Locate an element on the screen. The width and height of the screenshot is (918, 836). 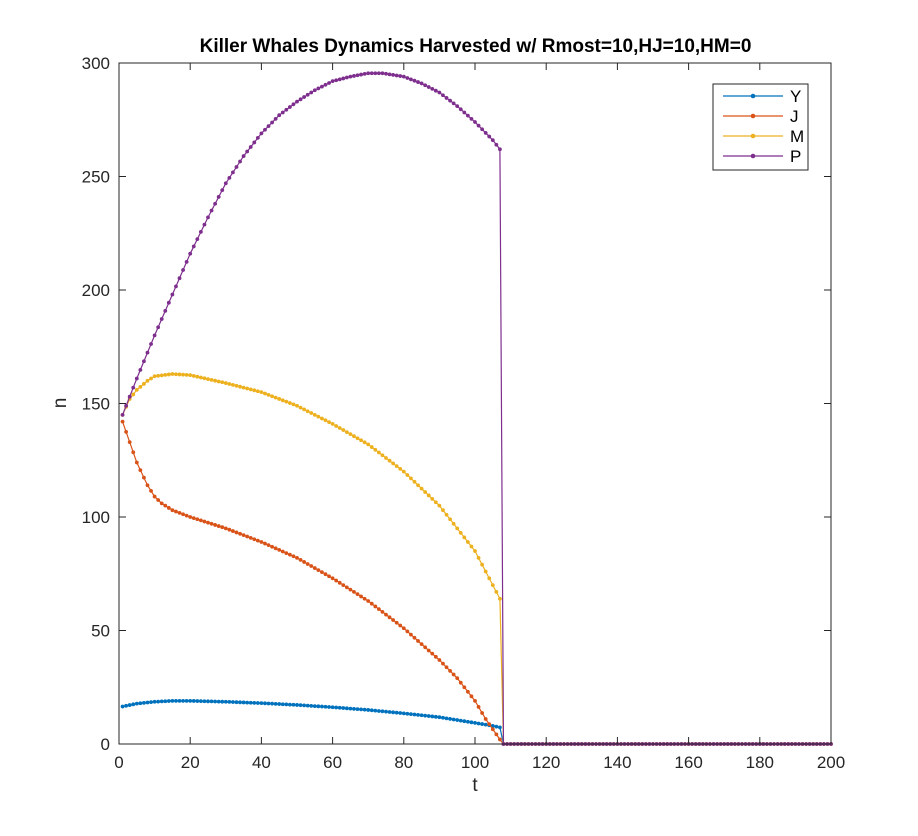
x-tick-label: 120 is located at coordinates (546, 762).